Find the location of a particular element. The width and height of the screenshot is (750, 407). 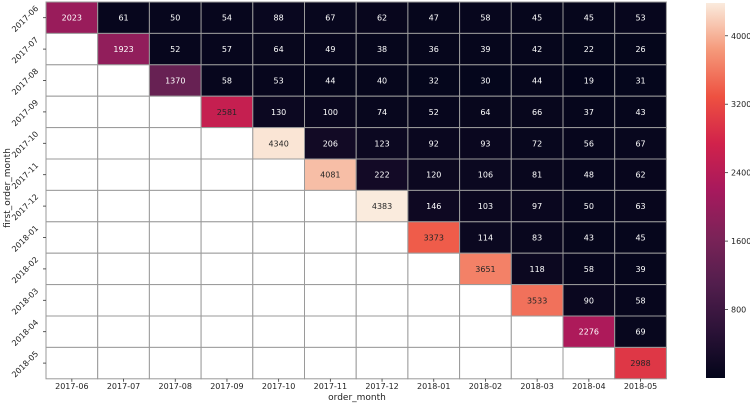

cell-value-label: 37 is located at coordinates (589, 112).